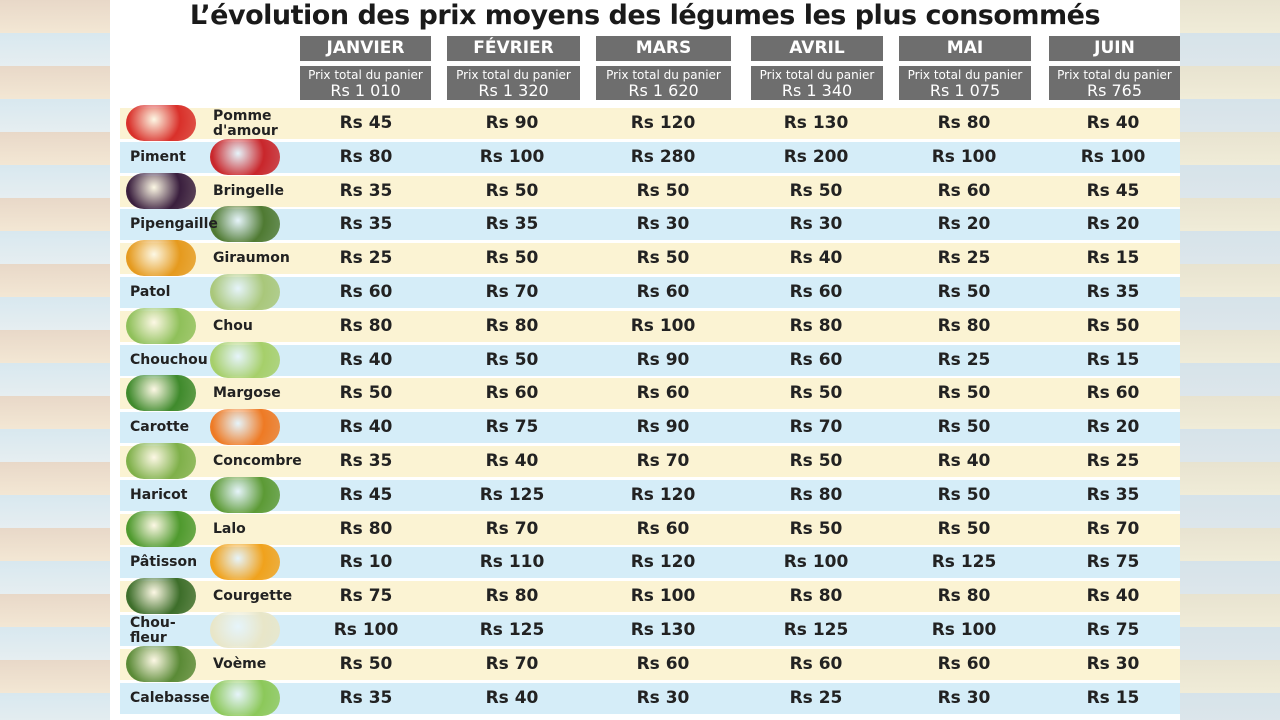  Describe the element at coordinates (816, 156) in the screenshot. I see `price-cell: Rs 200` at that location.